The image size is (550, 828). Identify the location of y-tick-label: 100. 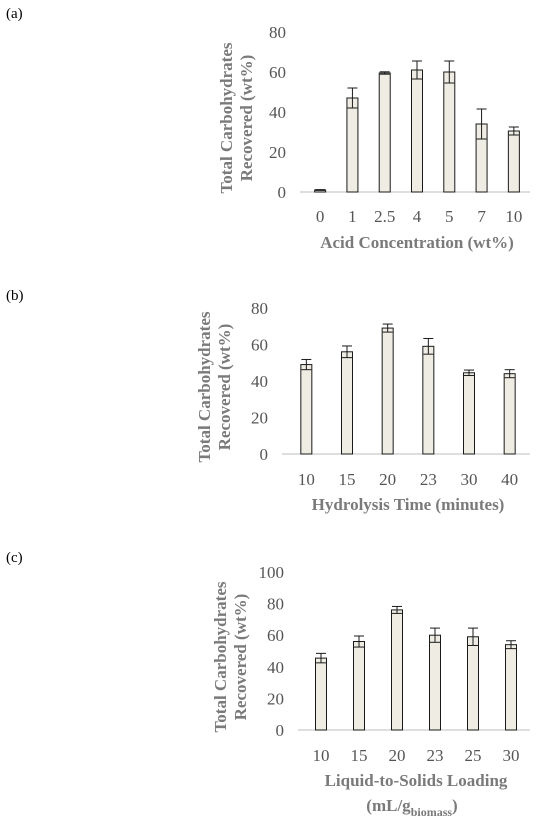
(272, 572).